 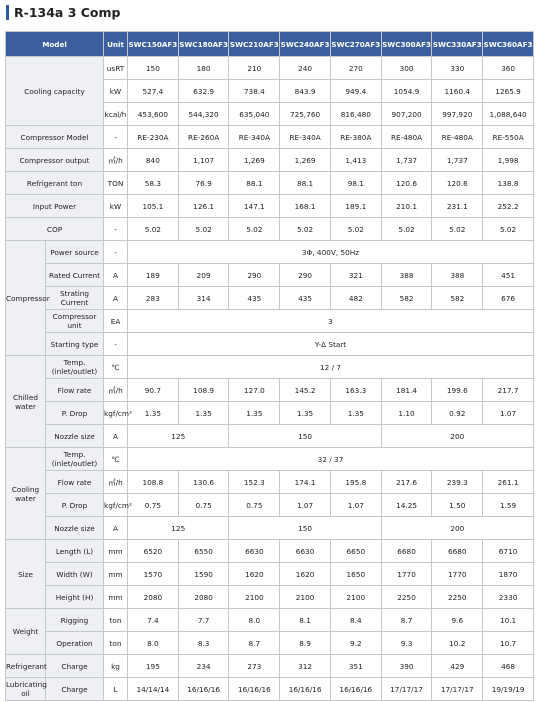 What do you see at coordinates (153, 551) in the screenshot?
I see `value-cell: 6520` at bounding box center [153, 551].